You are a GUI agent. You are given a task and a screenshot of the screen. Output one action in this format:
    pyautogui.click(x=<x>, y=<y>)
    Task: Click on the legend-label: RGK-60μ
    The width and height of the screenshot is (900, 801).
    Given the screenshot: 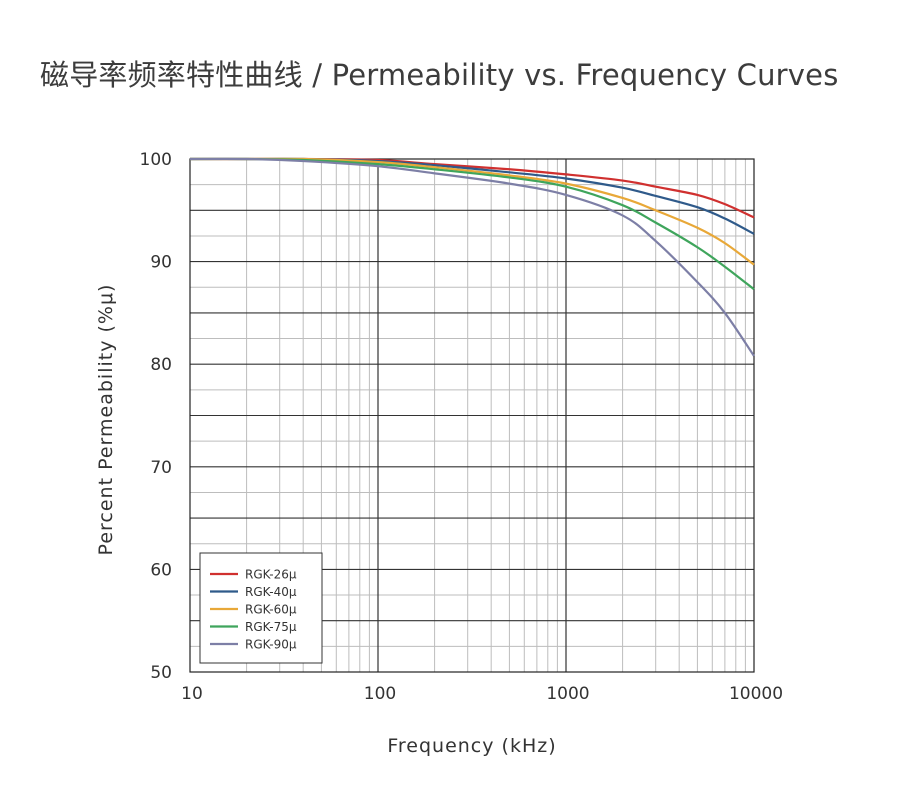 What is the action you would take?
    pyautogui.click(x=271, y=610)
    